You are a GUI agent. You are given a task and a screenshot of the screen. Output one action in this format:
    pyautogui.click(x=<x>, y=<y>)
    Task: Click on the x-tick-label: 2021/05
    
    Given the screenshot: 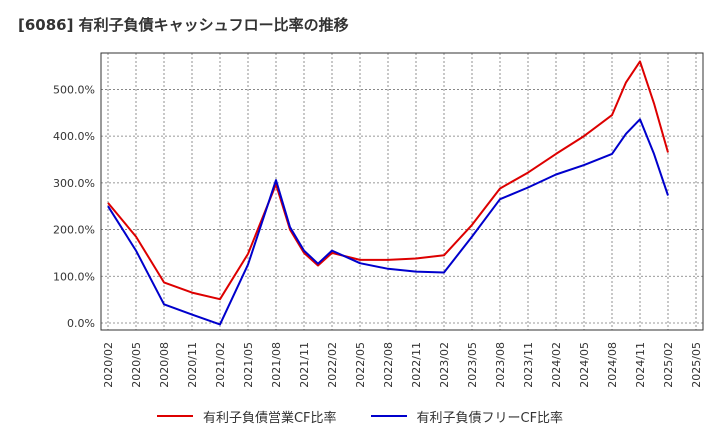 What is the action you would take?
    pyautogui.click(x=248, y=365)
    